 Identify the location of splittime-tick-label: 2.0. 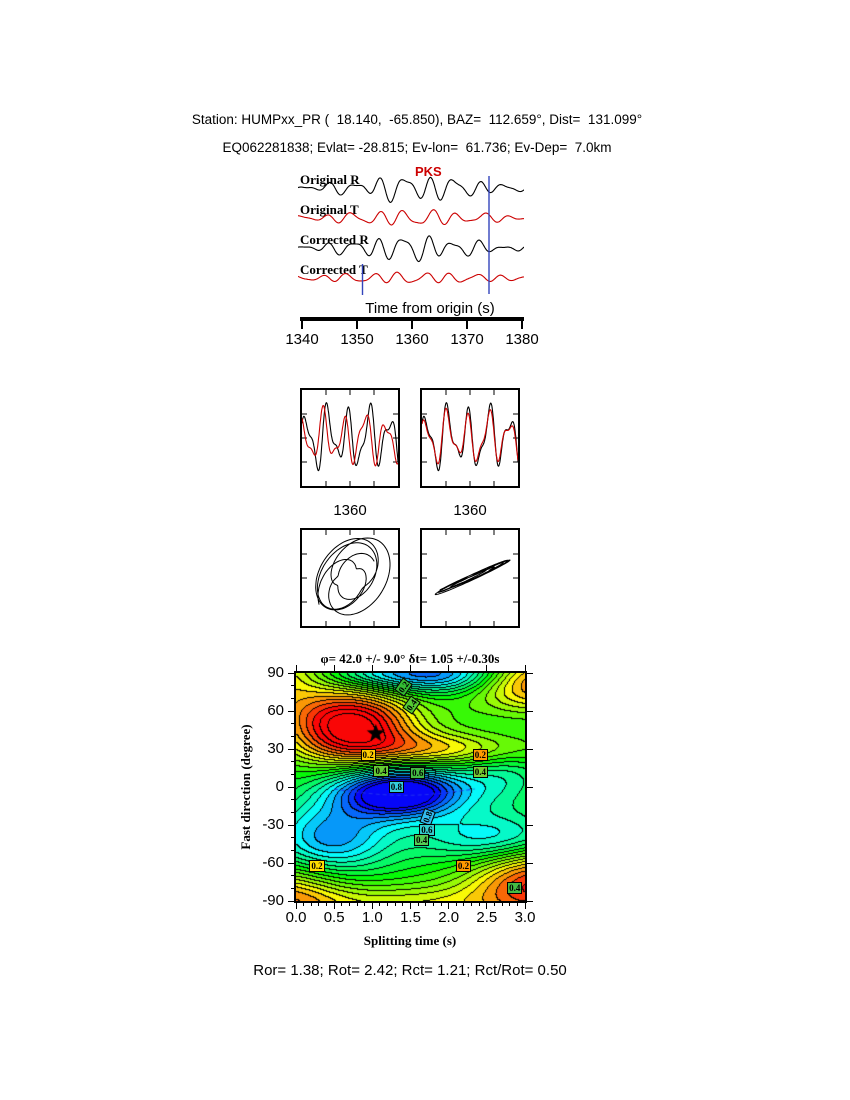
(449, 917).